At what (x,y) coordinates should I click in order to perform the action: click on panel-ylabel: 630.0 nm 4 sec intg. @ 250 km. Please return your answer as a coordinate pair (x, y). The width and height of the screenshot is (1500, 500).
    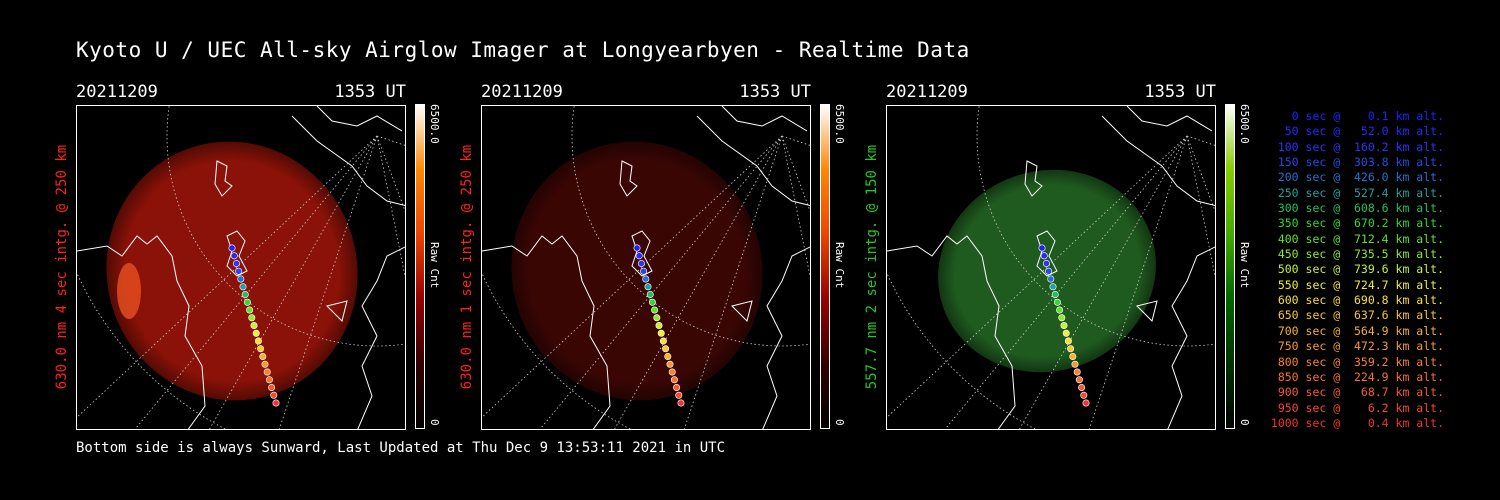
    Looking at the image, I should click on (62, 267).